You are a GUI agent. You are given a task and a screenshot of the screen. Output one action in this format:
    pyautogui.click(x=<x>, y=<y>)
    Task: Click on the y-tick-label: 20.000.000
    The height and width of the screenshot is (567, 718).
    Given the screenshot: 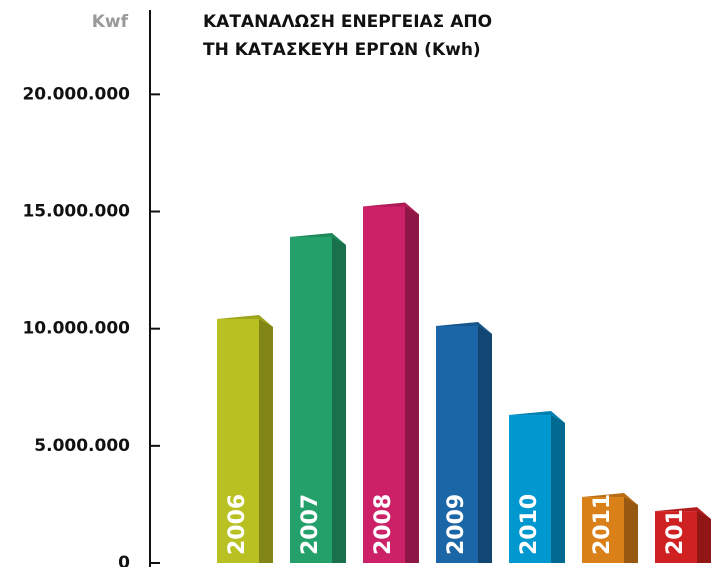 What is the action you would take?
    pyautogui.click(x=76, y=94)
    